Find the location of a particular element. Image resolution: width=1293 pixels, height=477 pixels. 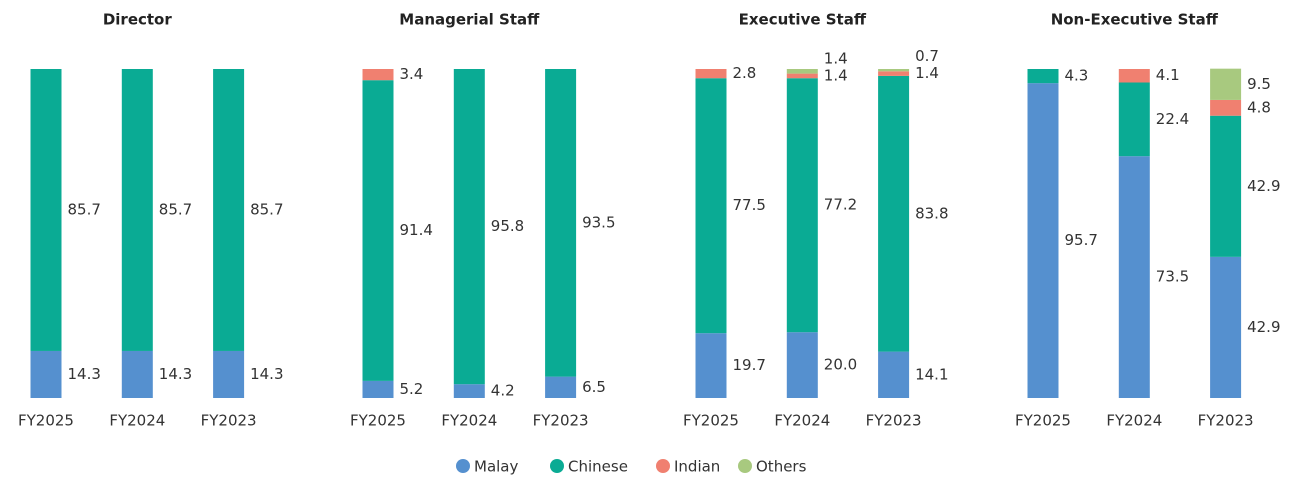

data-label: 91.4 is located at coordinates (416, 230).